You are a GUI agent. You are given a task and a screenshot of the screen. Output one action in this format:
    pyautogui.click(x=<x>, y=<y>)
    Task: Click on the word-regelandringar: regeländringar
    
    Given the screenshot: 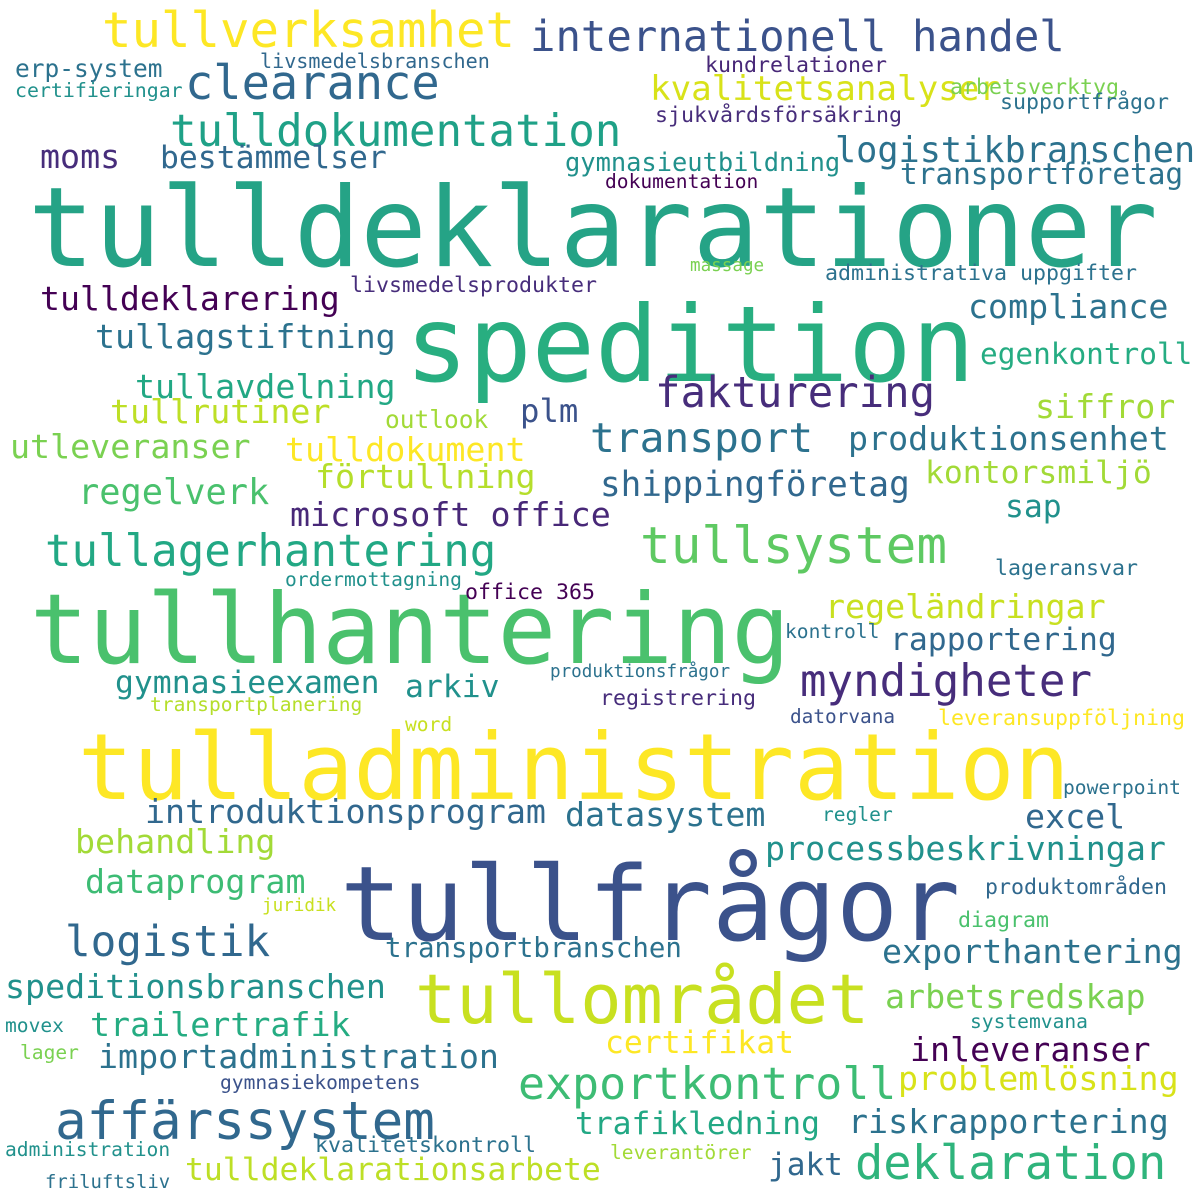 What is the action you would take?
    pyautogui.click(x=965, y=607)
    